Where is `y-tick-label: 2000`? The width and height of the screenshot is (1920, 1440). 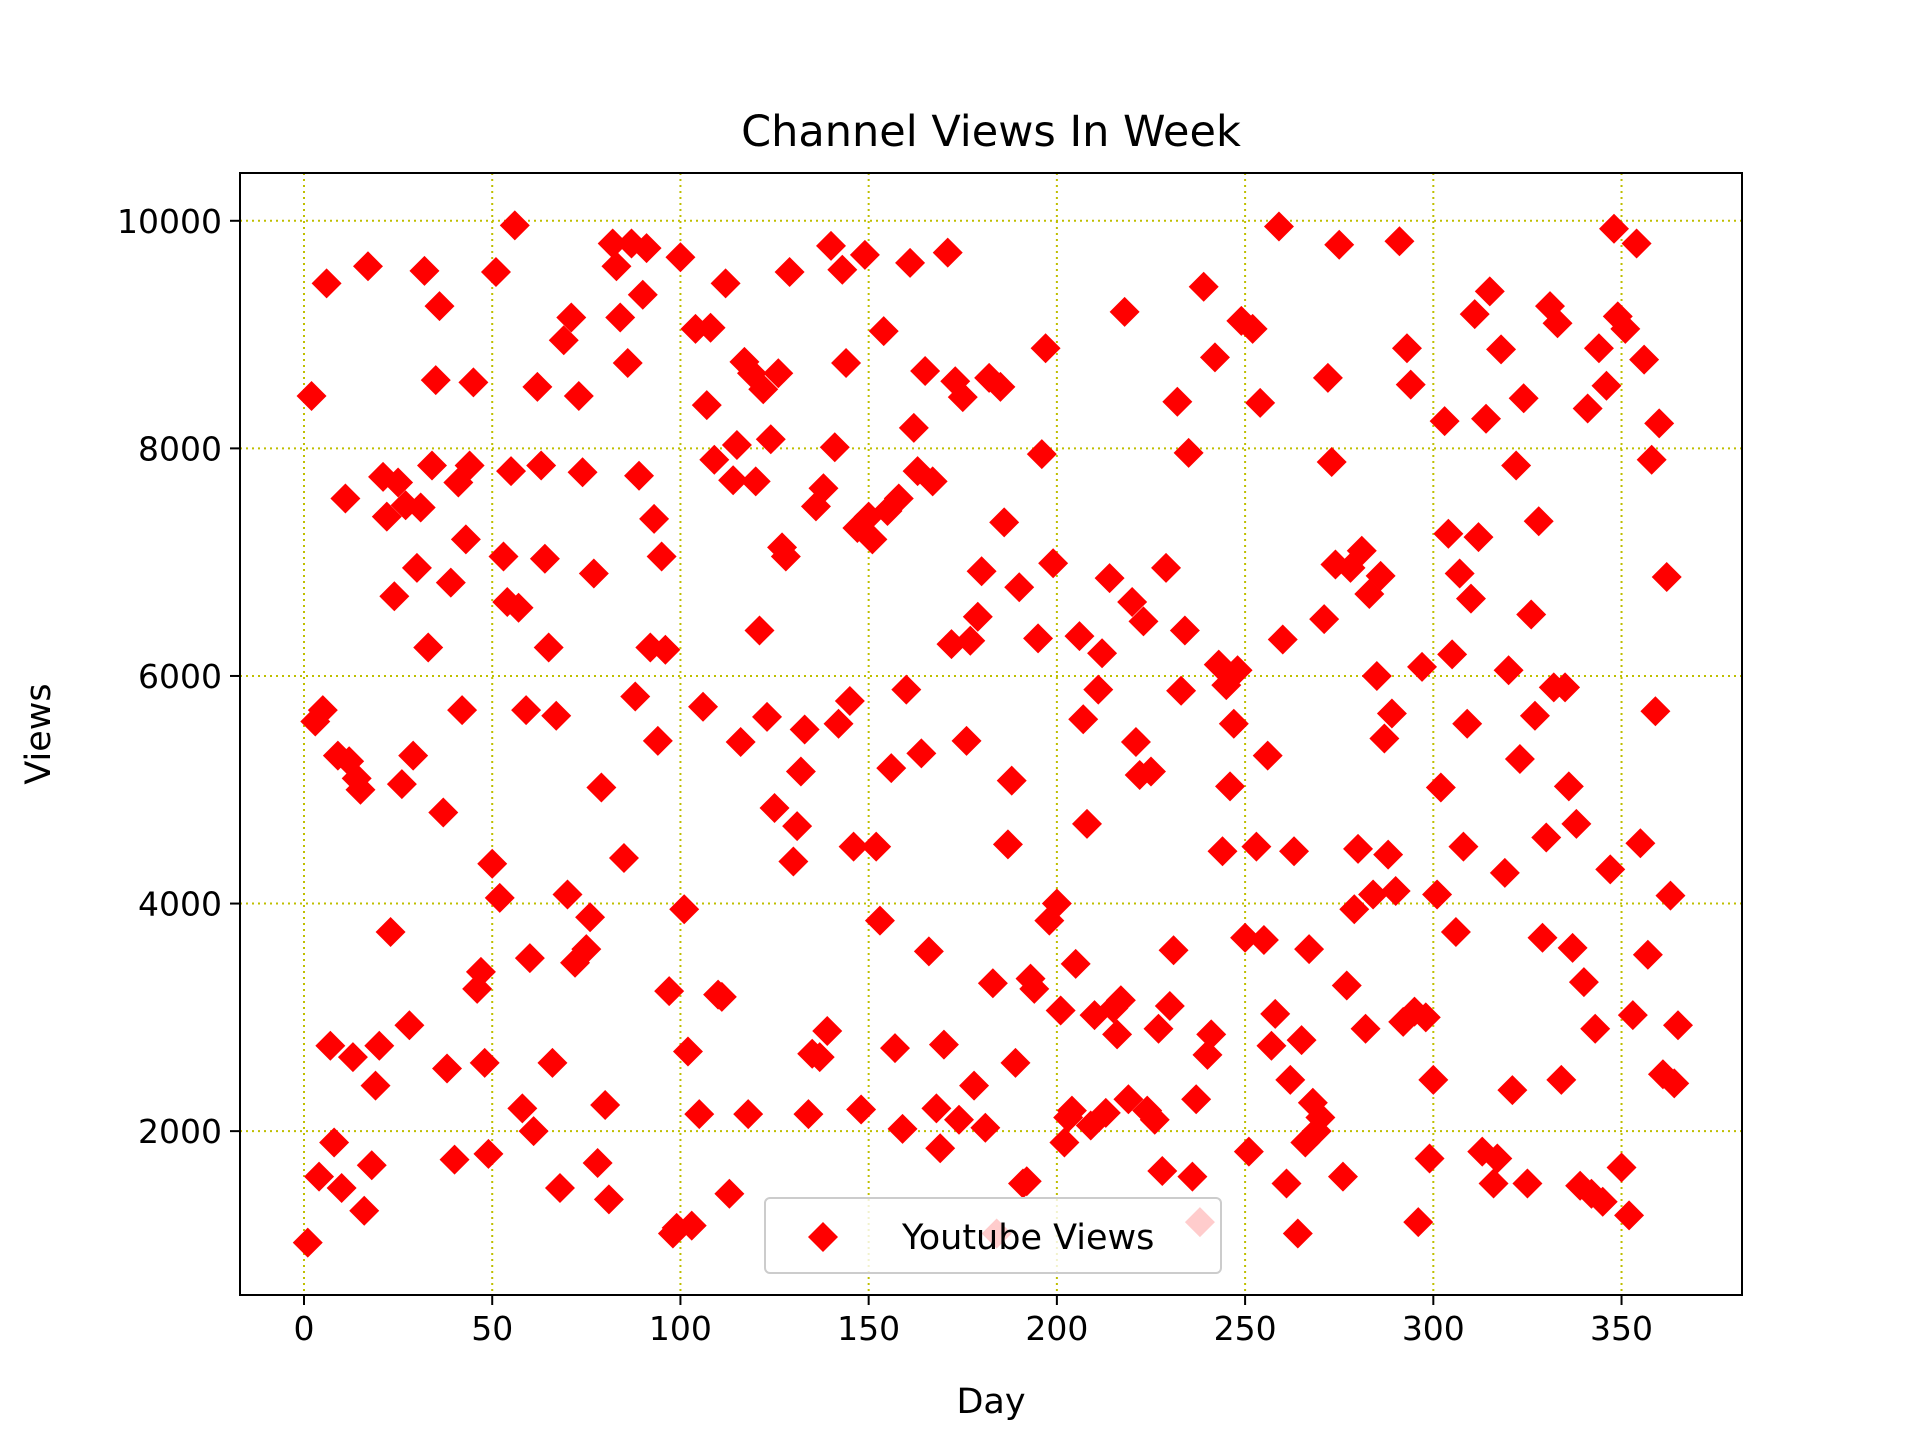
y-tick-label: 2000 is located at coordinates (180, 1131).